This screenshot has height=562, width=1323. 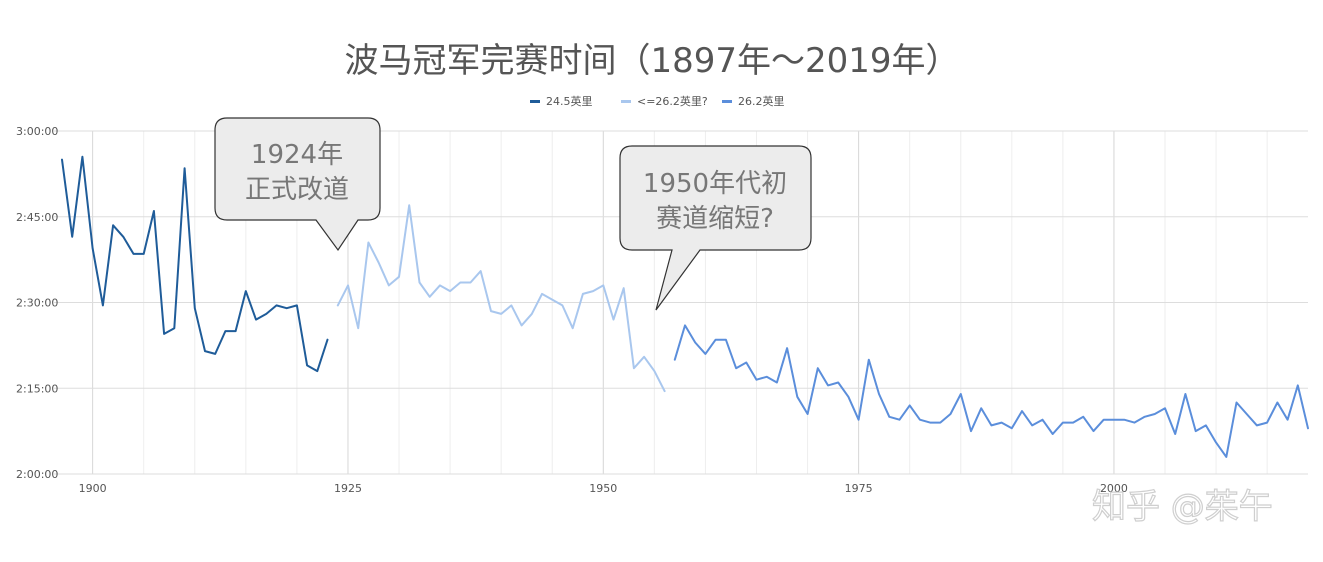 I want to click on y-tick-label: 2:15:00, so click(x=37, y=388).